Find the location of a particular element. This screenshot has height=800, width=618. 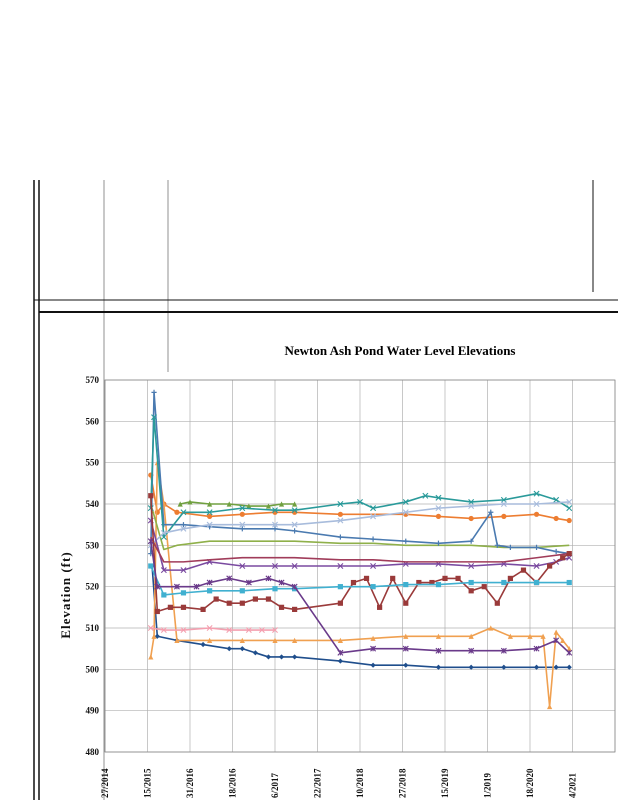

y-tick-label: 560 is located at coordinates (93, 421).